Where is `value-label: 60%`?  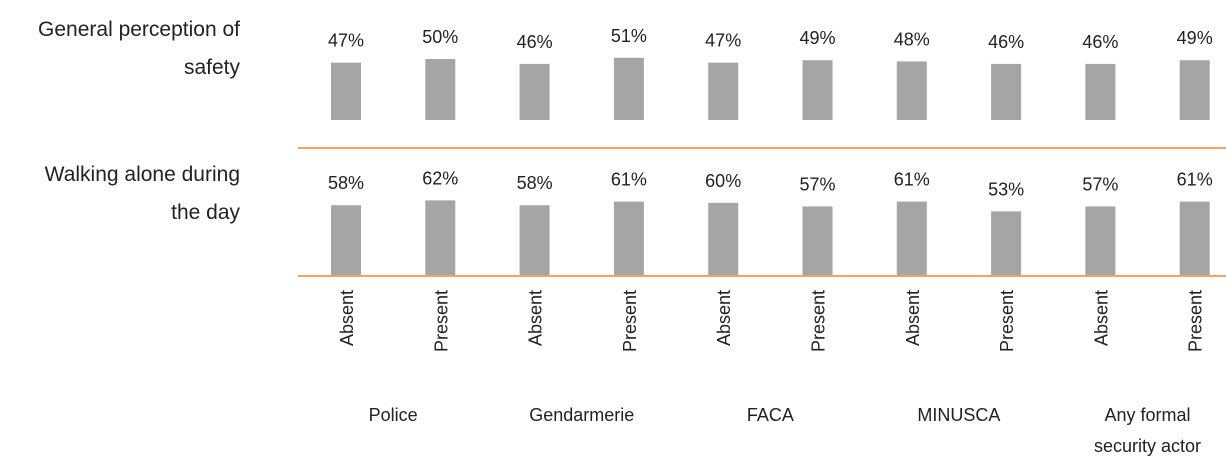
value-label: 60% is located at coordinates (723, 181).